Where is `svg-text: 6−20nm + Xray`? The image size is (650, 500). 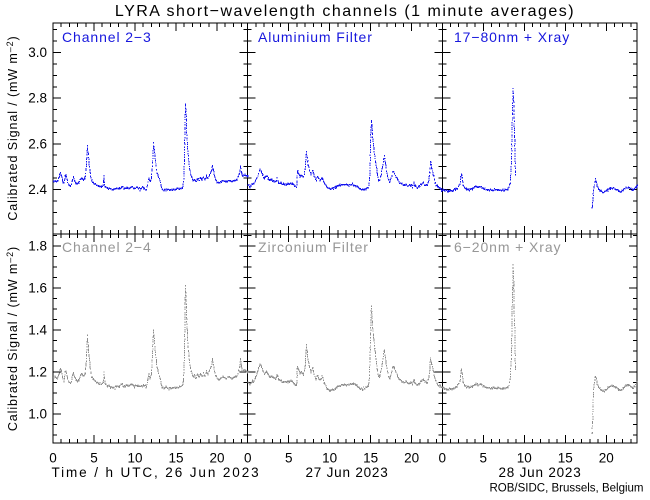 svg-text: 6−20nm + Xray is located at coordinates (507, 247).